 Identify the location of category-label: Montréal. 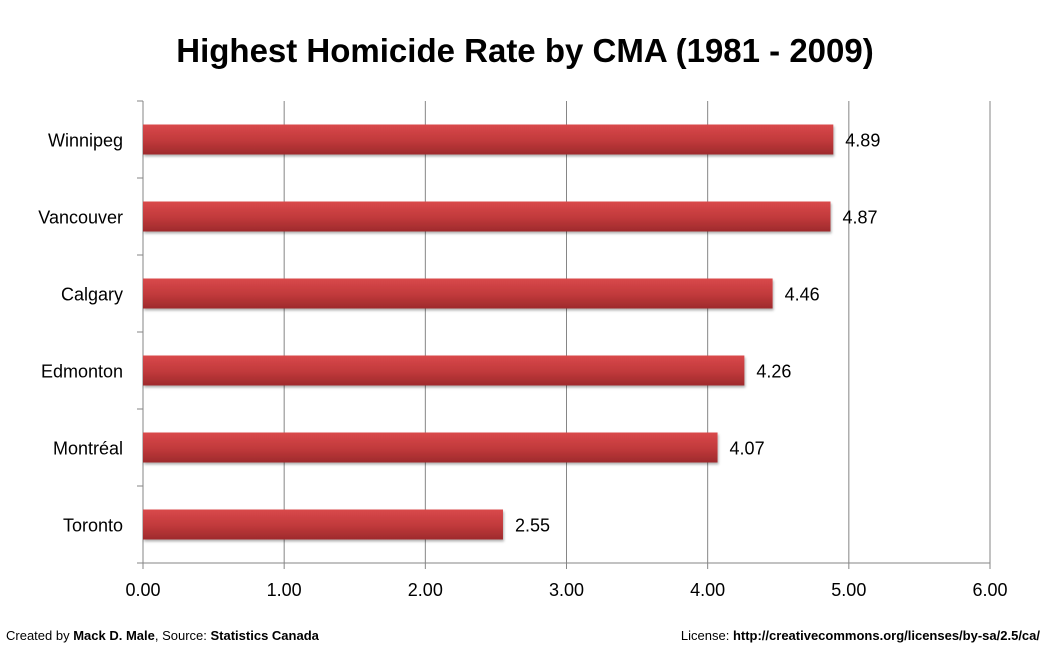
(88, 449).